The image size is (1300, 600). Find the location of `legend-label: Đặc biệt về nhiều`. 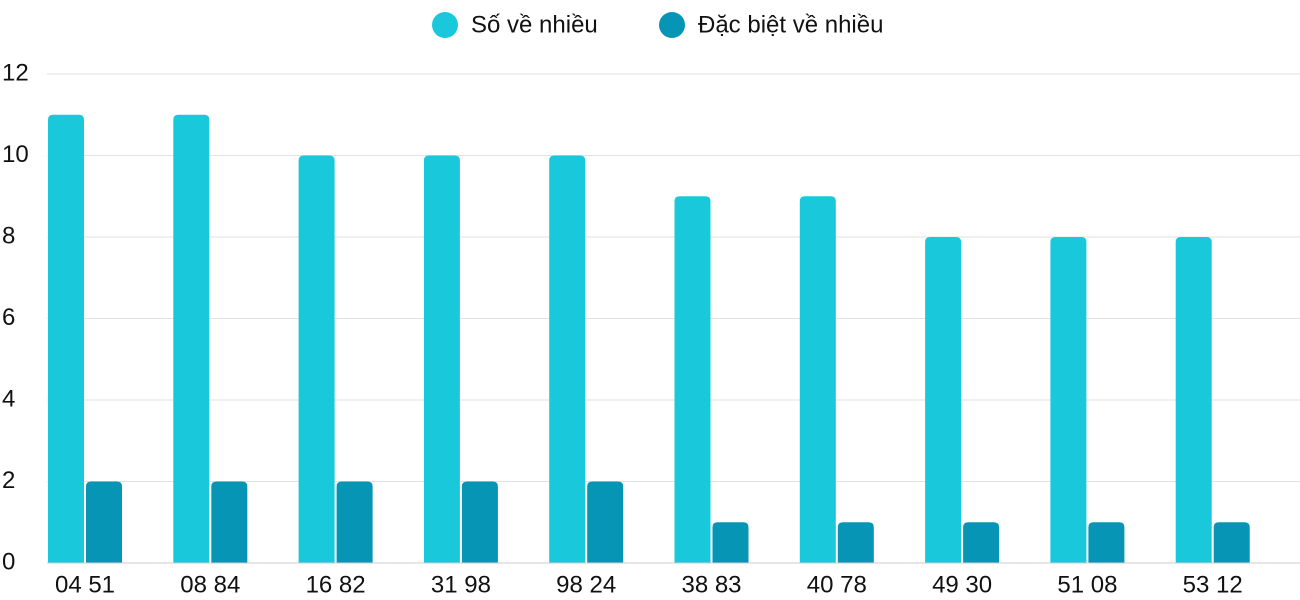

legend-label: Đặc biệt về nhiều is located at coordinates (790, 24).